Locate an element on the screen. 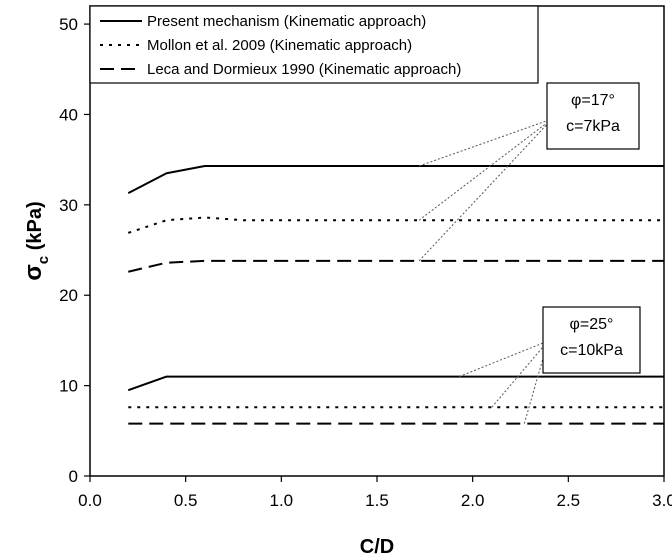  y-tick-label: 10 is located at coordinates (68, 386).